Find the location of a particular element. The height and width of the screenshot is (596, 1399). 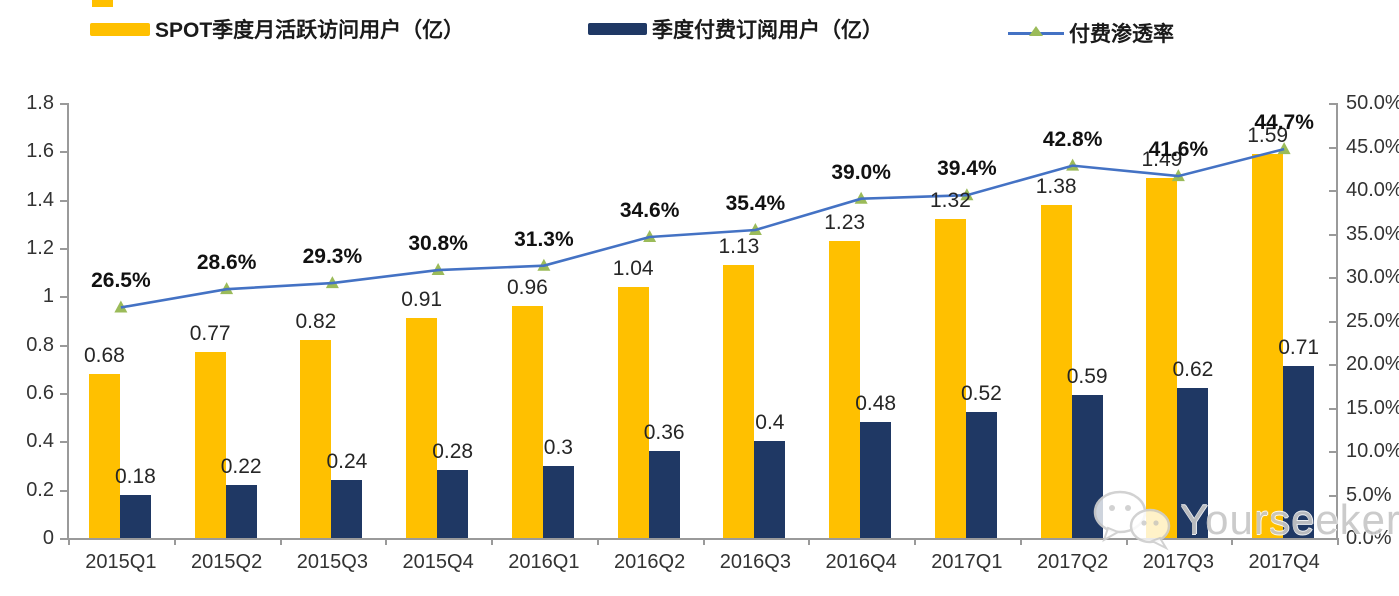

paid-legend-label: 季度付费订阅用户（亿） is located at coordinates (767, 30).